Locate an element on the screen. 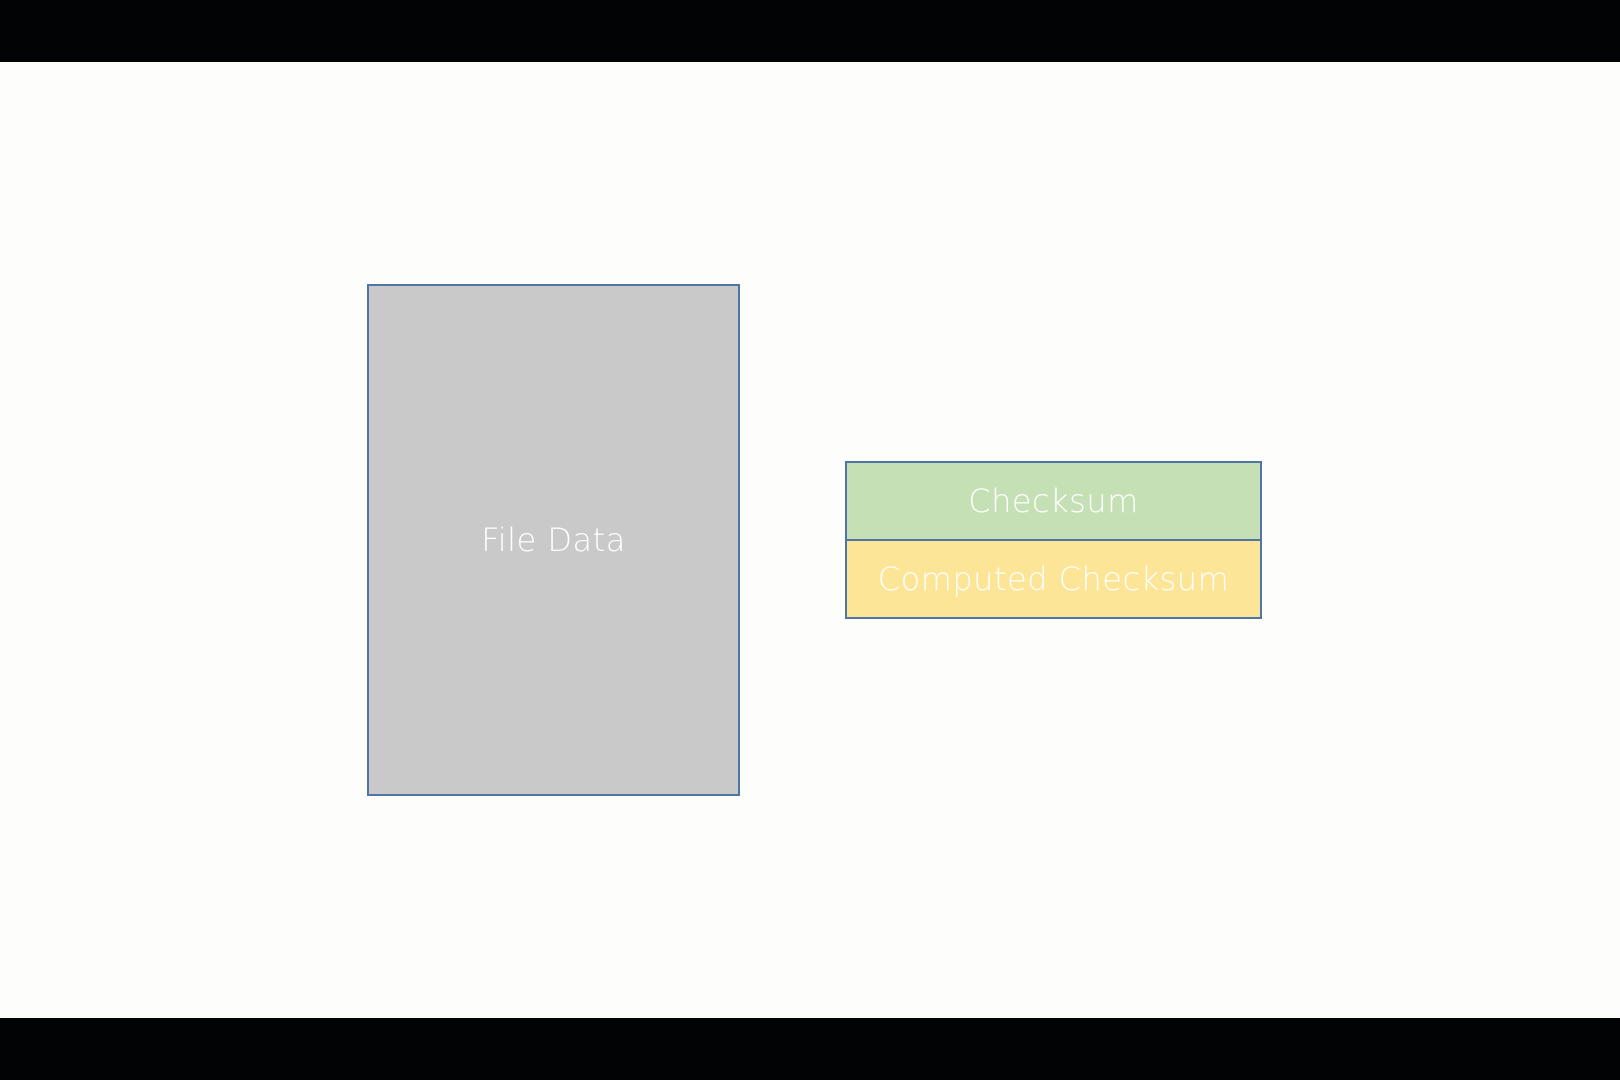  computed-checksum-block: Computed Checksum is located at coordinates (1053, 579).